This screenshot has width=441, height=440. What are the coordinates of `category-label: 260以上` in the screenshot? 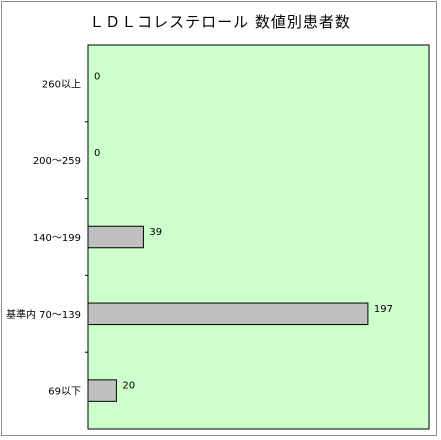 It's located at (61, 84).